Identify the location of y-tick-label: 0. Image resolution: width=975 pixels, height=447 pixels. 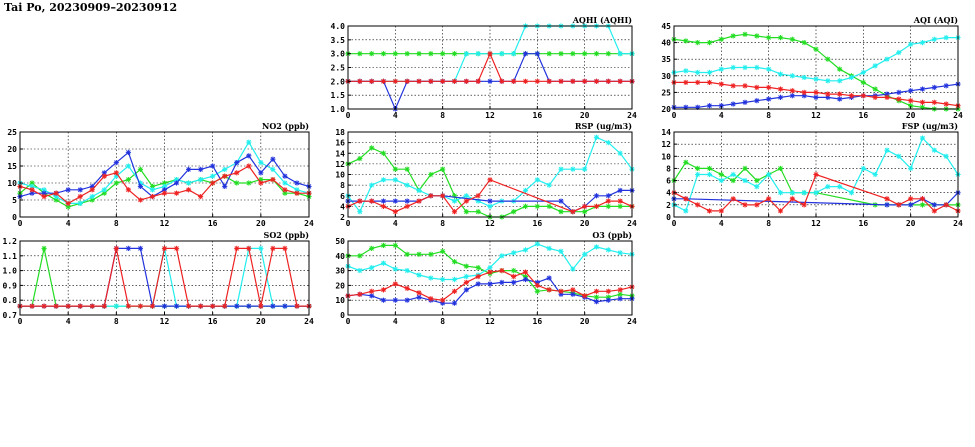
(14, 217).